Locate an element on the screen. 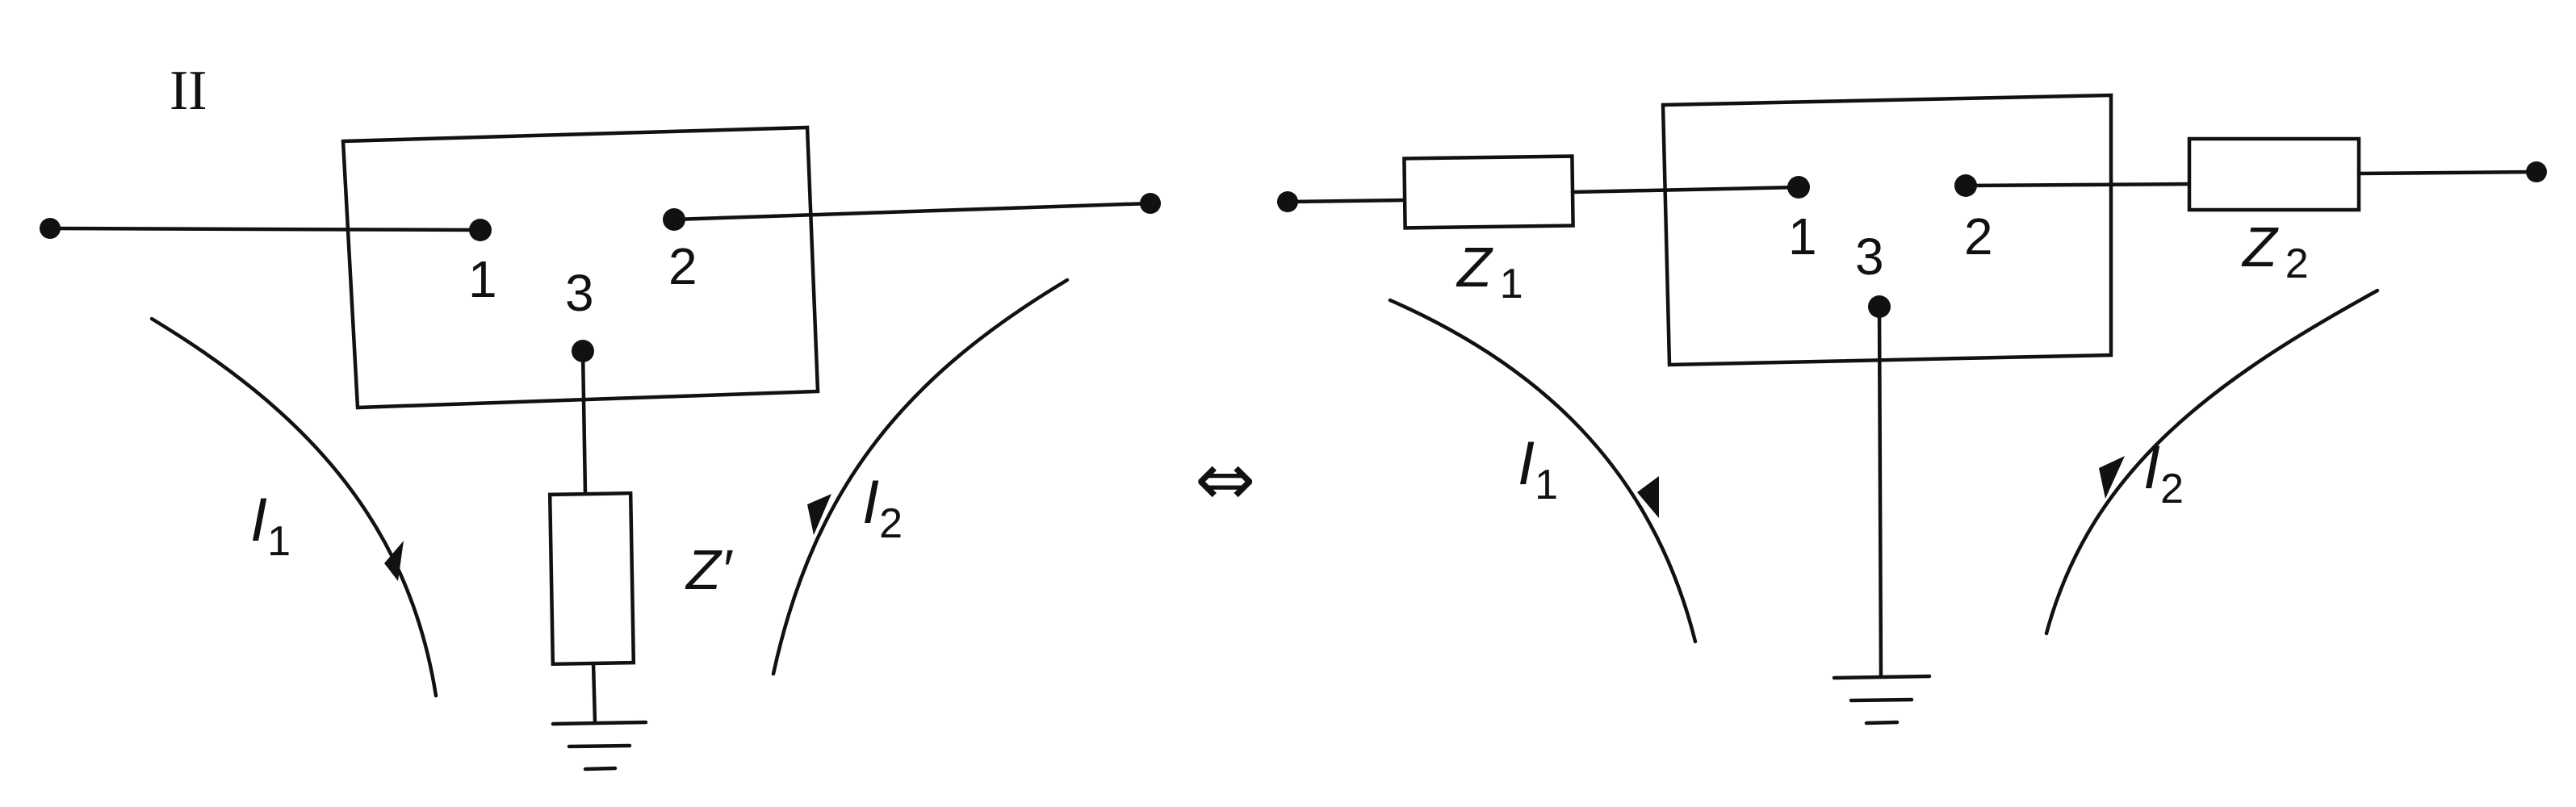 Image resolution: width=2576 pixels, height=807 pixels. right-current-1-arrowhead-icon is located at coordinates (1648, 497).